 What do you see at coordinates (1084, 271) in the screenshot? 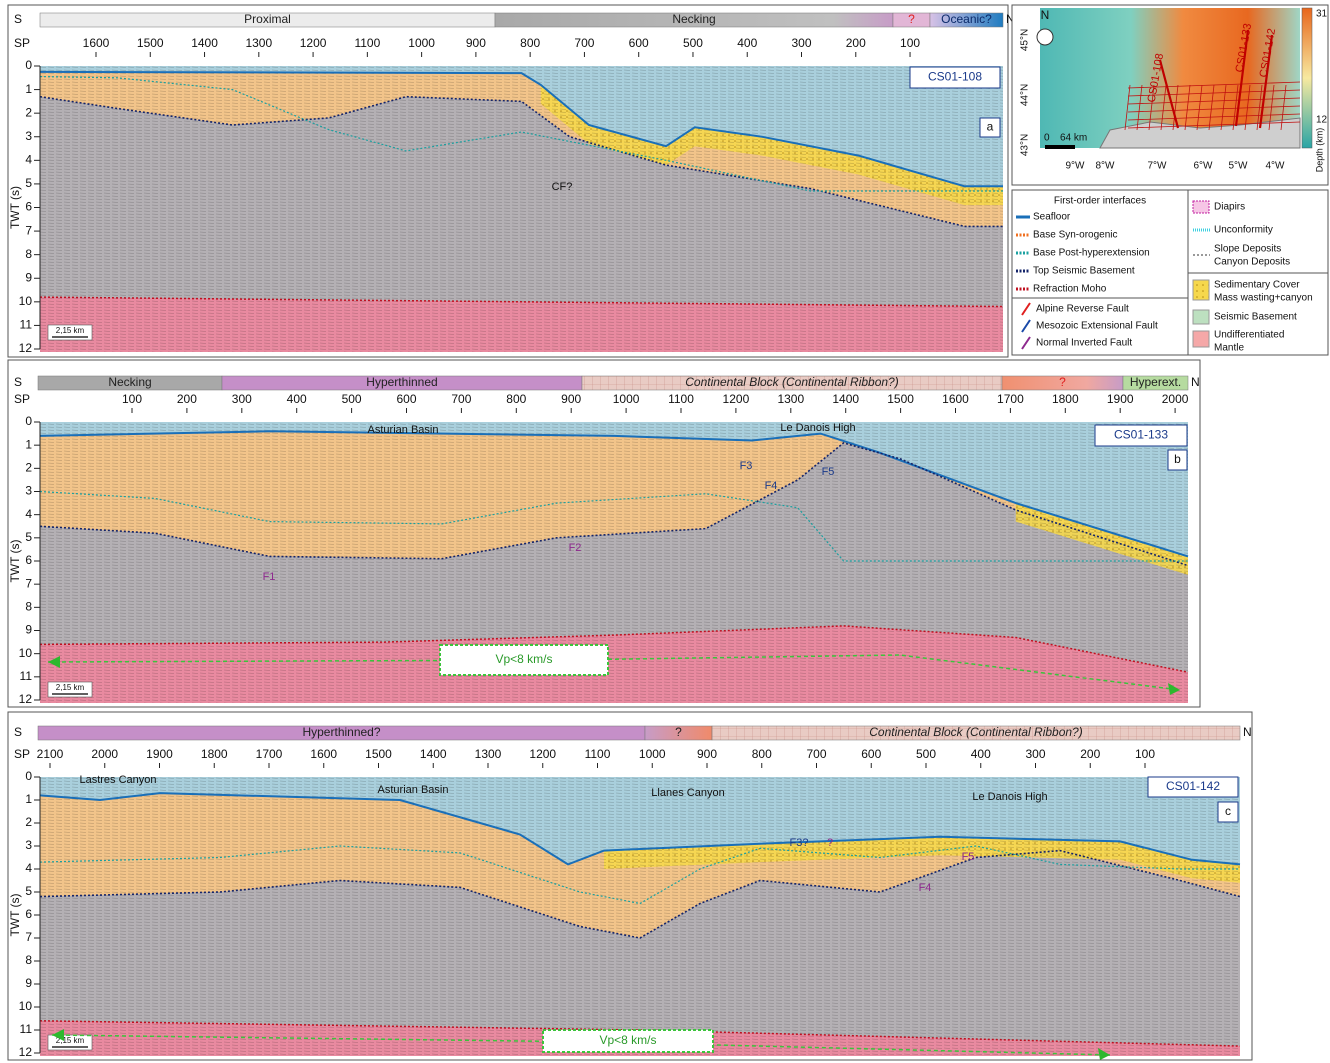
I see `legend-label: Top Seismic Basement` at bounding box center [1084, 271].